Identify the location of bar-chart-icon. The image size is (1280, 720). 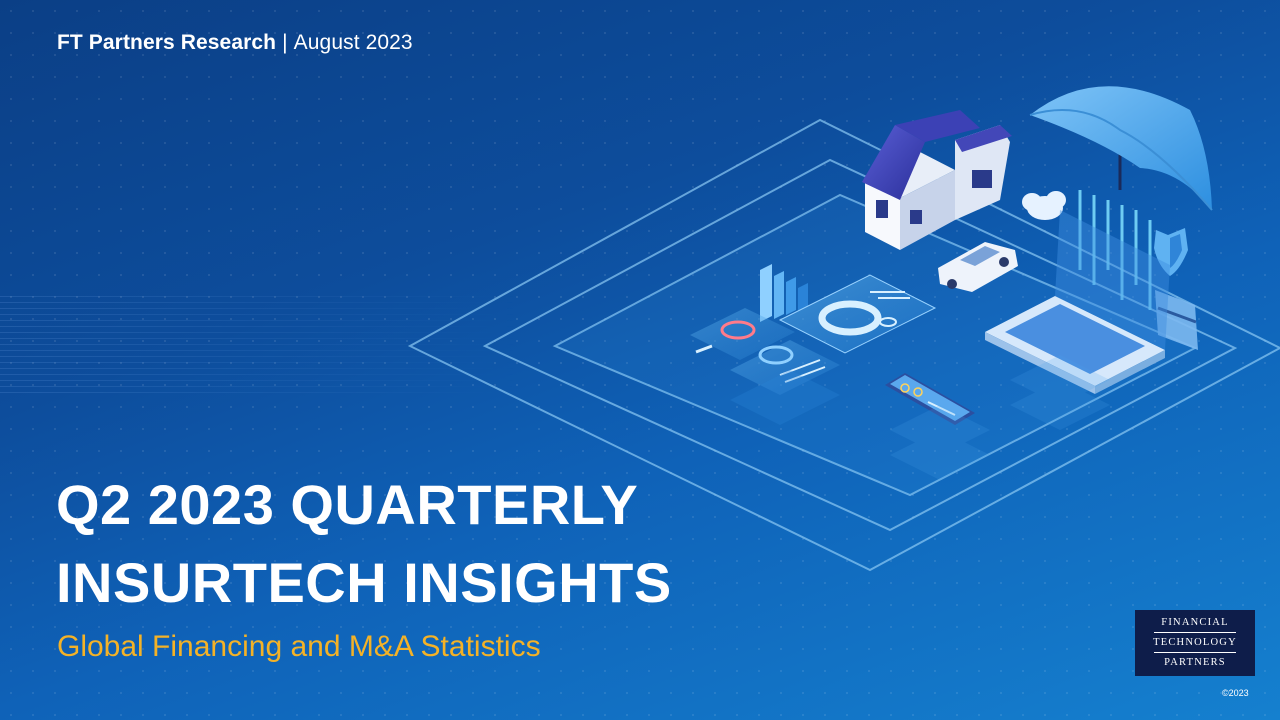
(784, 293).